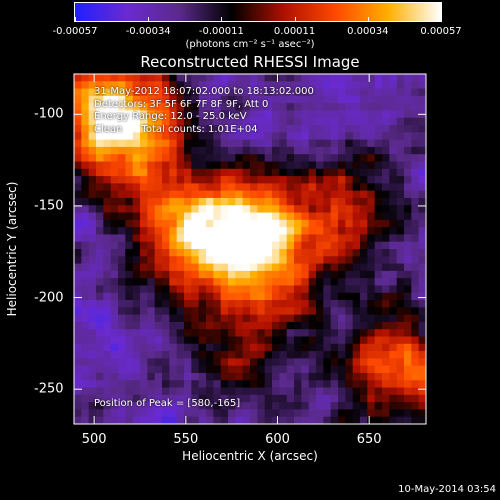  Describe the element at coordinates (49, 206) in the screenshot. I see `y-tick-label: -150` at that location.